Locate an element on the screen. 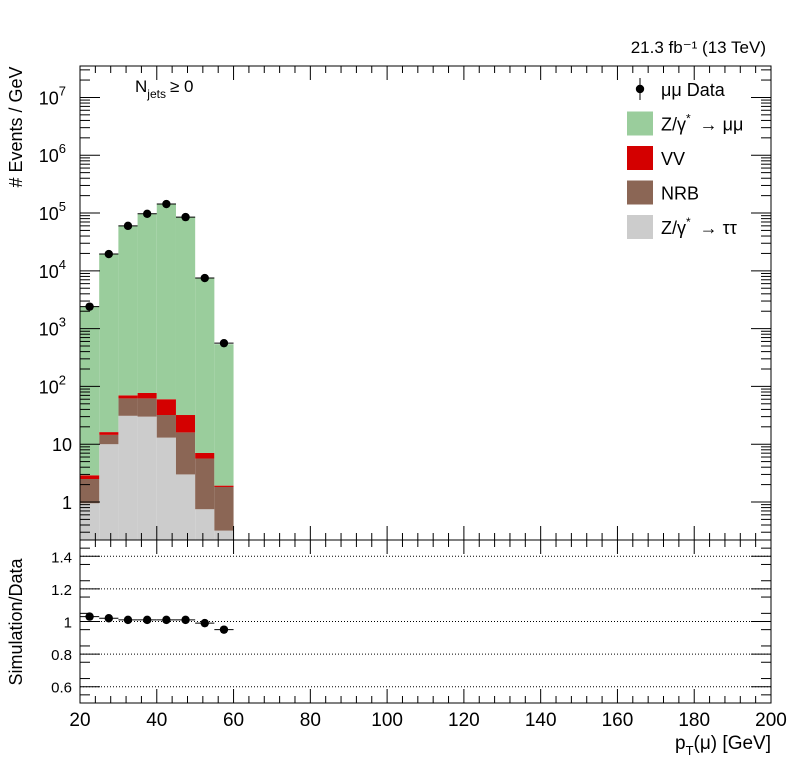 This screenshot has width=796, height=777. y-tick-label-exp-2: 2 is located at coordinates (62, 379).